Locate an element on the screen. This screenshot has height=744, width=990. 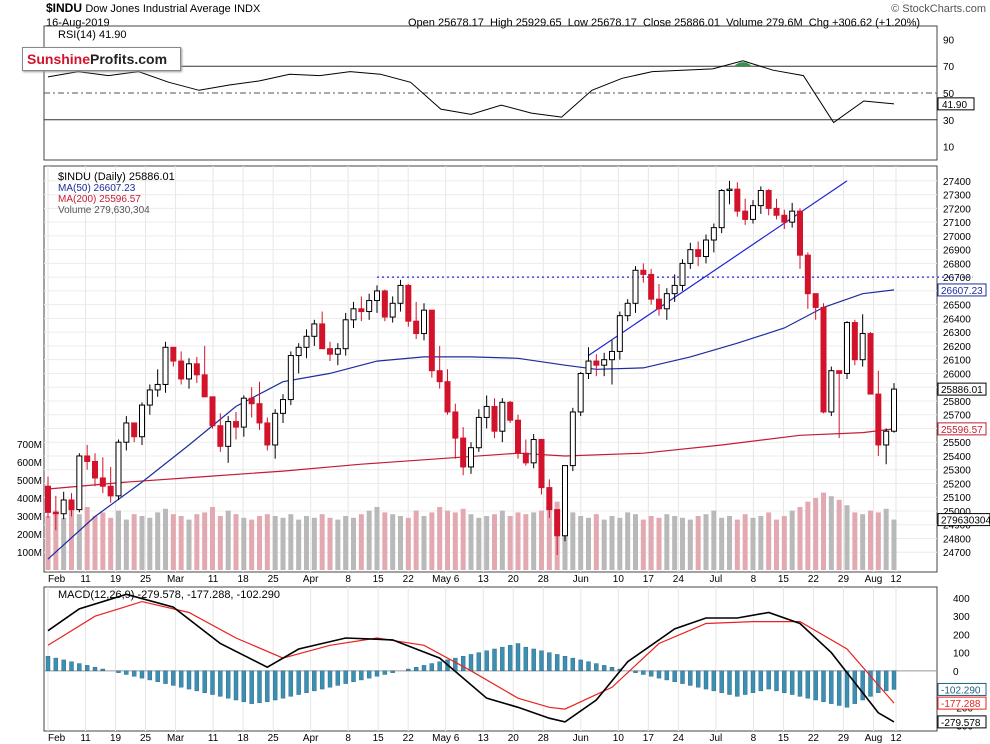
price-y-tick: 26200 is located at coordinates (957, 347).